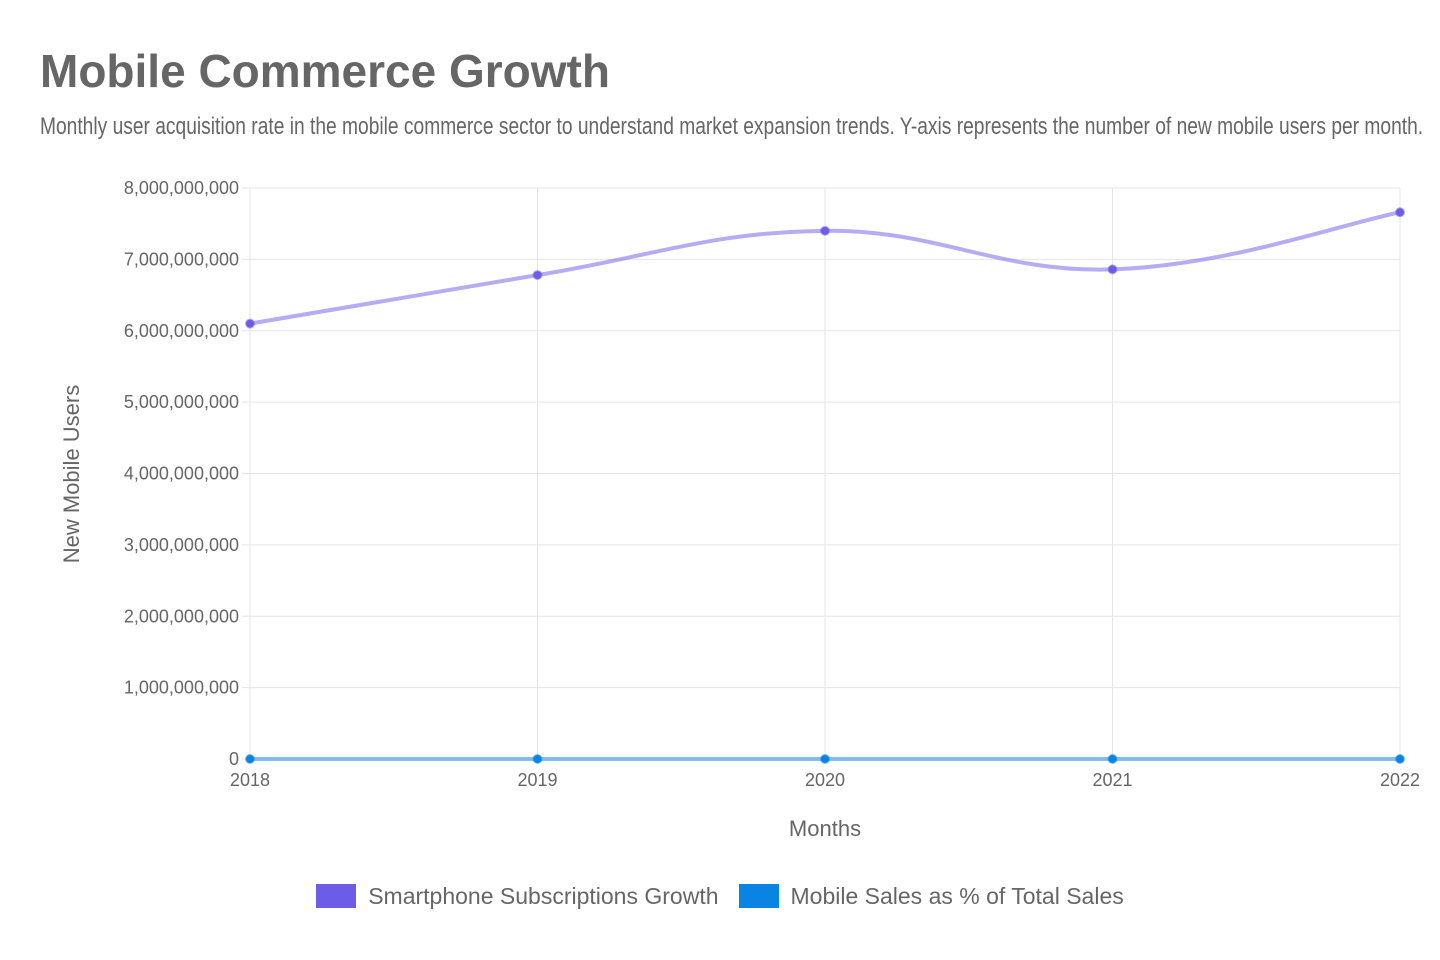 The image size is (1440, 960). Describe the element at coordinates (543, 895) in the screenshot. I see `legend-label: Smartphone Subscriptions Growth` at that location.